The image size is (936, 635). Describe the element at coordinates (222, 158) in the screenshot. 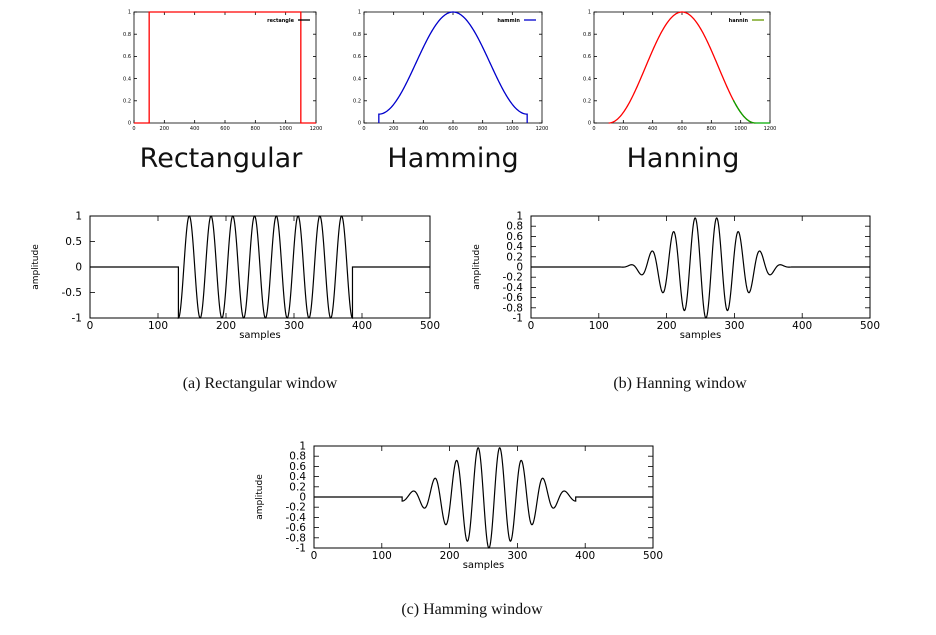

I see `label-rectangular: Rectangular` at that location.